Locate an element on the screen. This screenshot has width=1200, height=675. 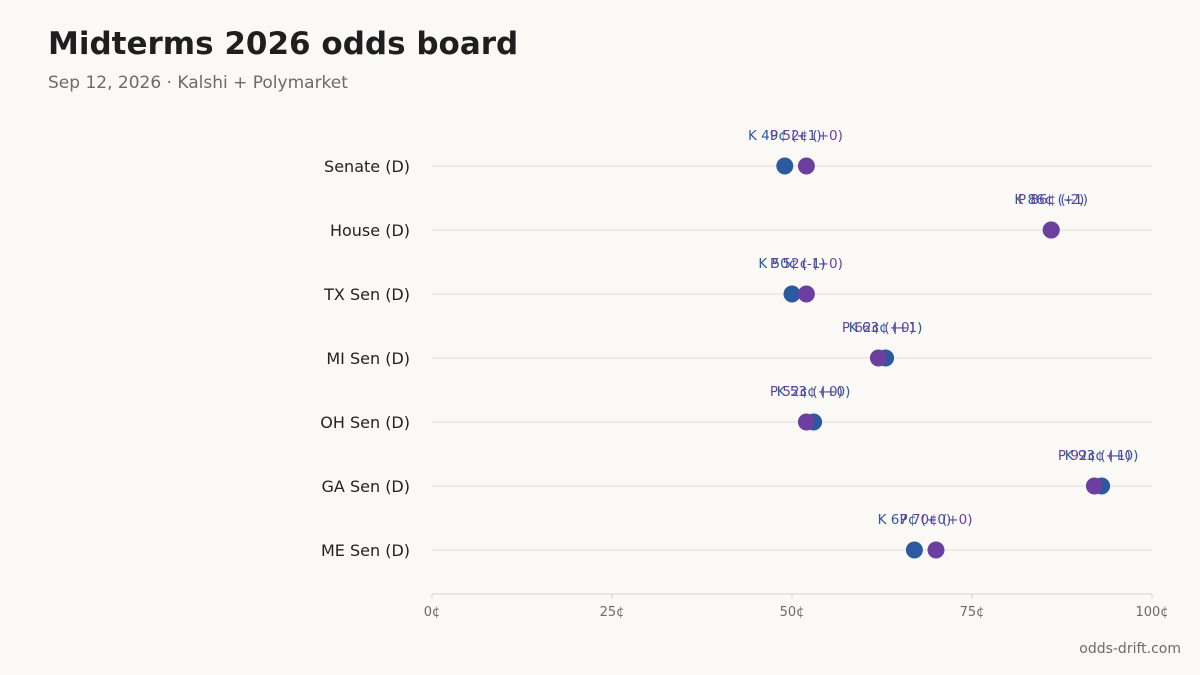
row-label: ME Sen (D) is located at coordinates (365, 550).